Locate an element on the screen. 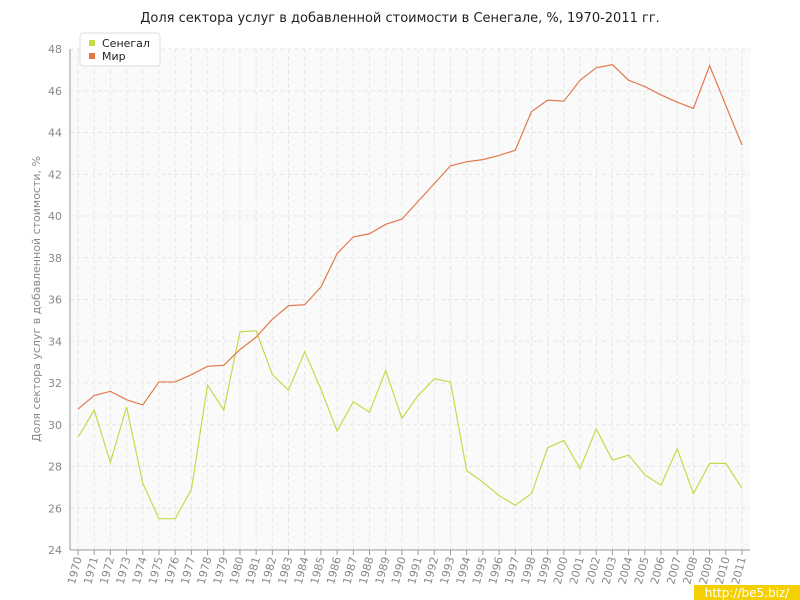 The height and width of the screenshot is (600, 800). y-tick-label: 46 is located at coordinates (55, 91).